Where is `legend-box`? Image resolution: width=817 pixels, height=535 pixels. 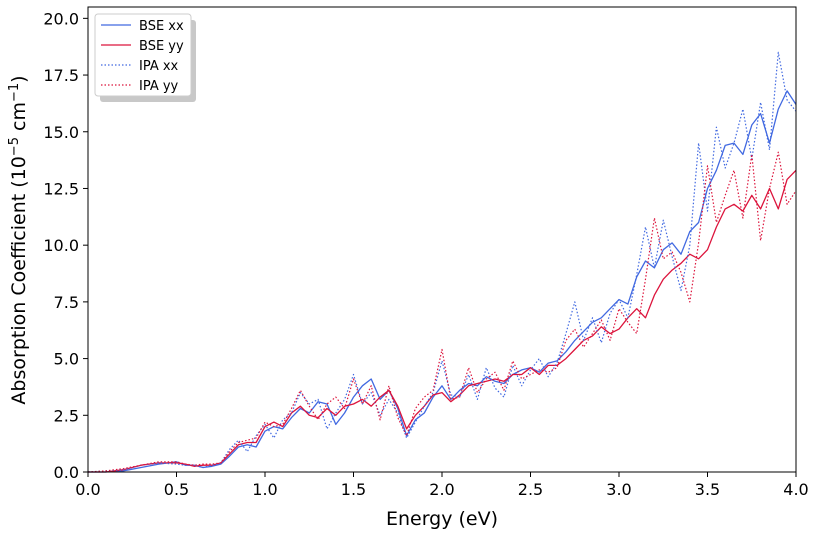
legend-box is located at coordinates (143, 55).